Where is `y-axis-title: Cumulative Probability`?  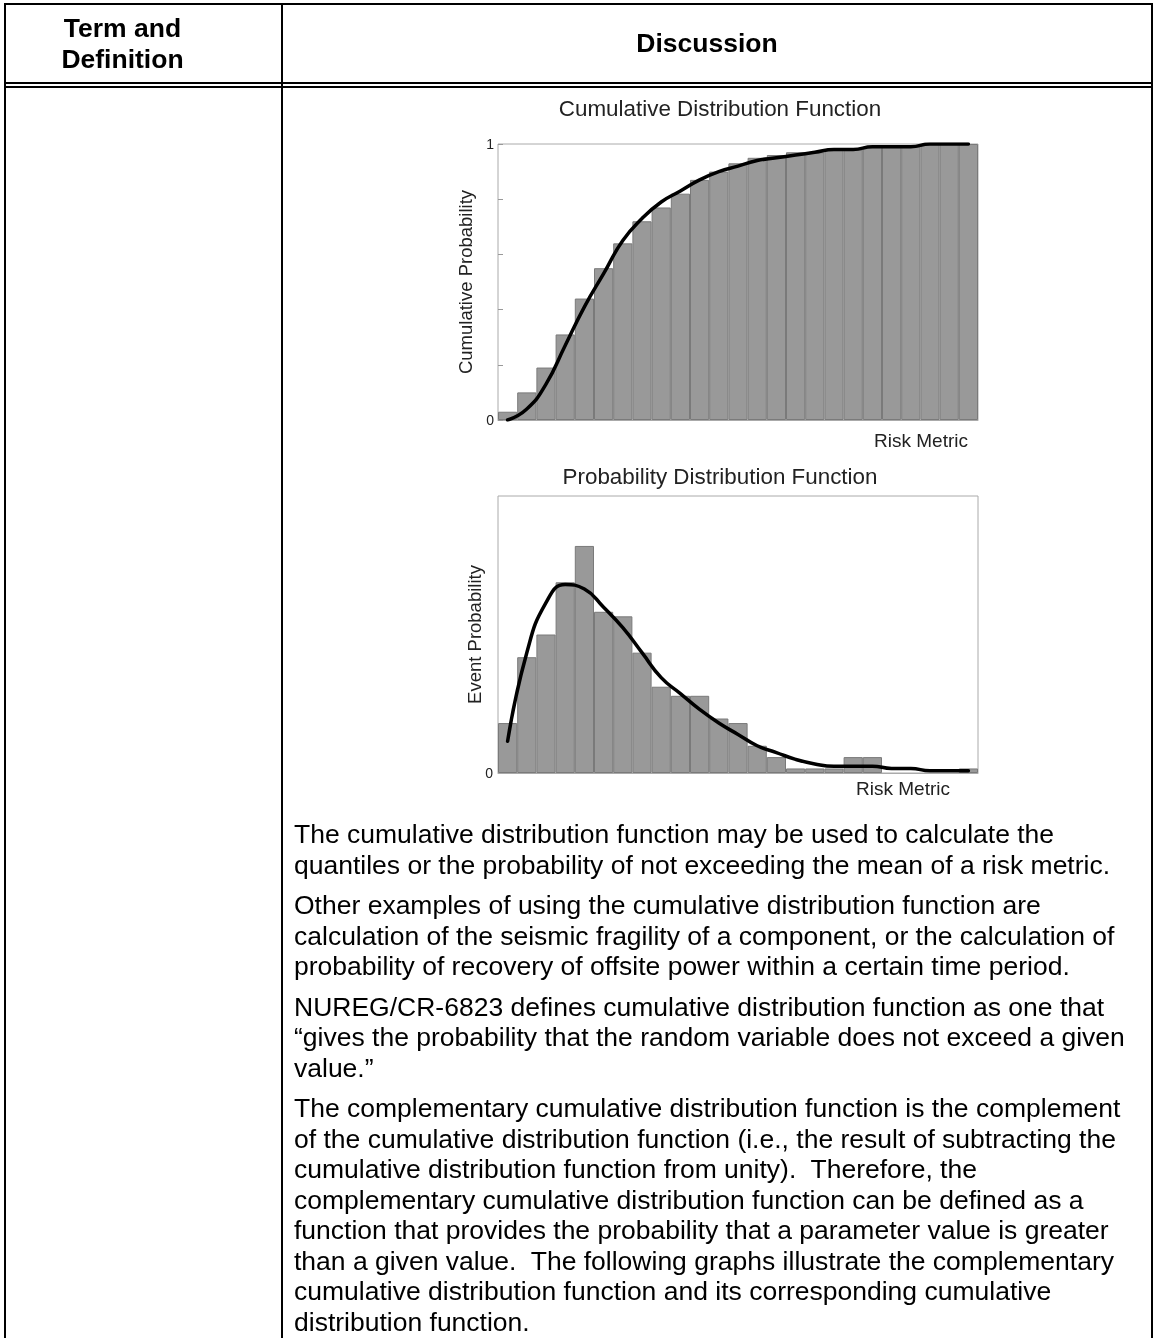
y-axis-title: Cumulative Probability is located at coordinates (466, 282).